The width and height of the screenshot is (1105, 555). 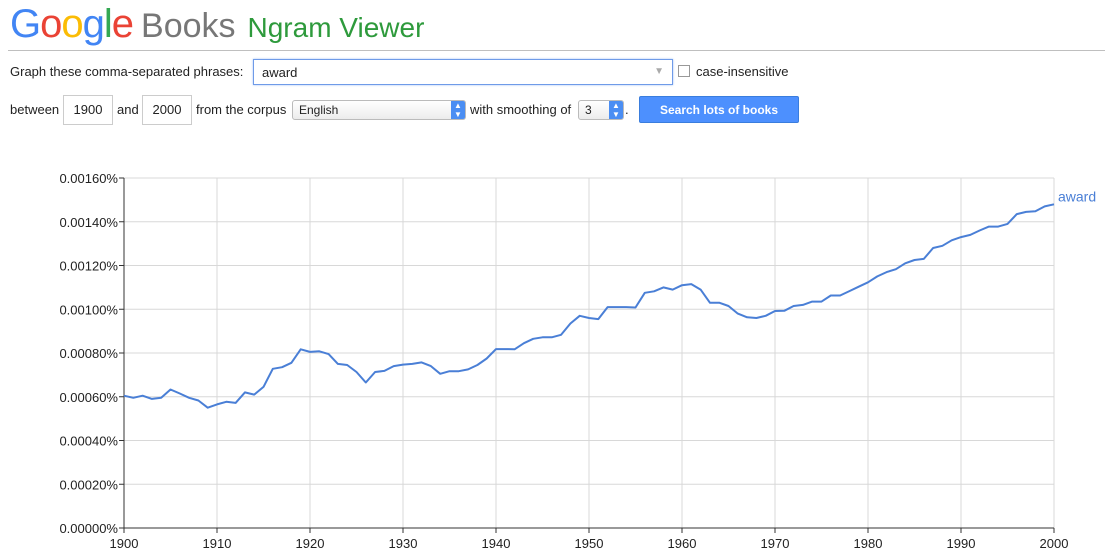 What do you see at coordinates (122, 24) in the screenshot?
I see `logo-letter: e` at bounding box center [122, 24].